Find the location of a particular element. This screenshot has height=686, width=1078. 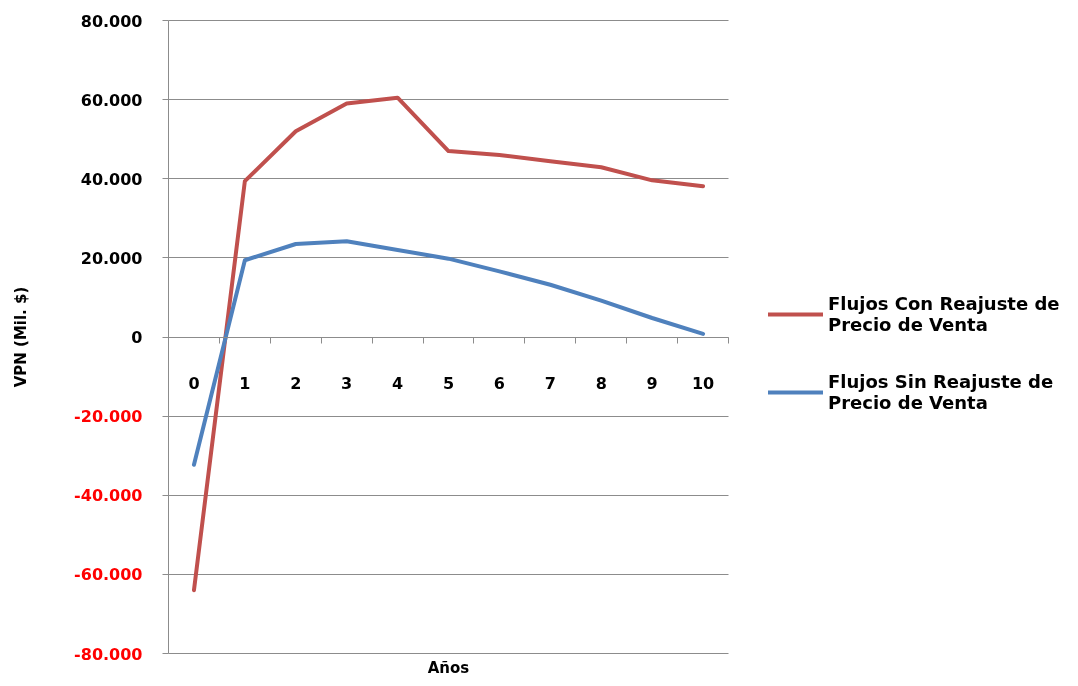

x-tick-label: 5 is located at coordinates (448, 383).